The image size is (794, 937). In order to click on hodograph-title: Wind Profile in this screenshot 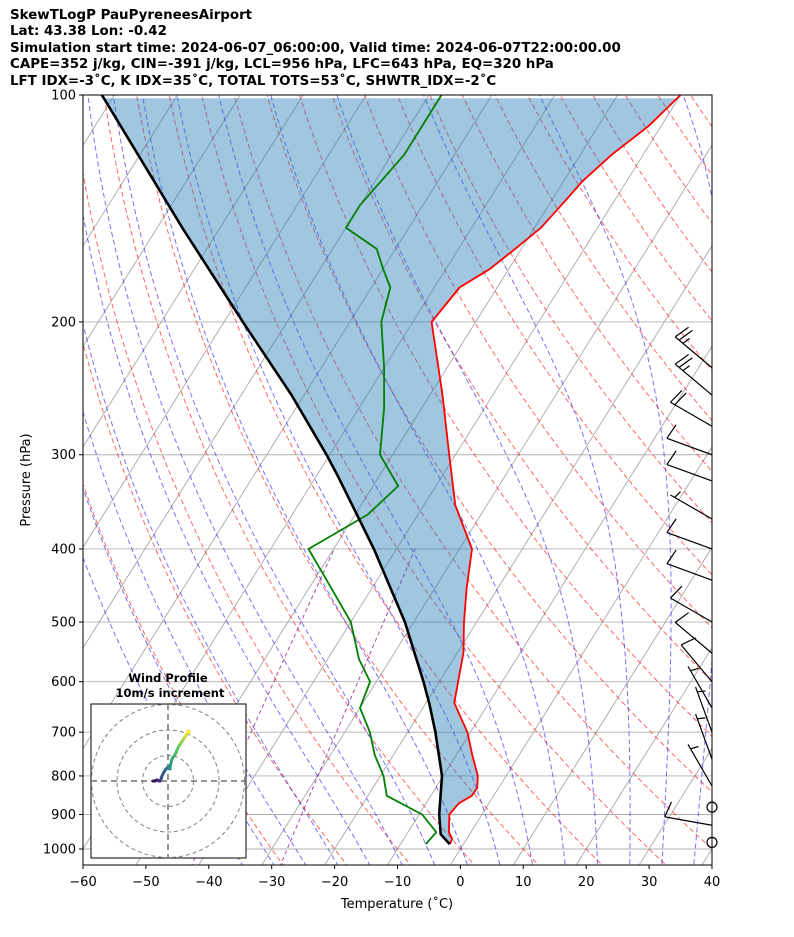, I will do `click(168, 678)`.